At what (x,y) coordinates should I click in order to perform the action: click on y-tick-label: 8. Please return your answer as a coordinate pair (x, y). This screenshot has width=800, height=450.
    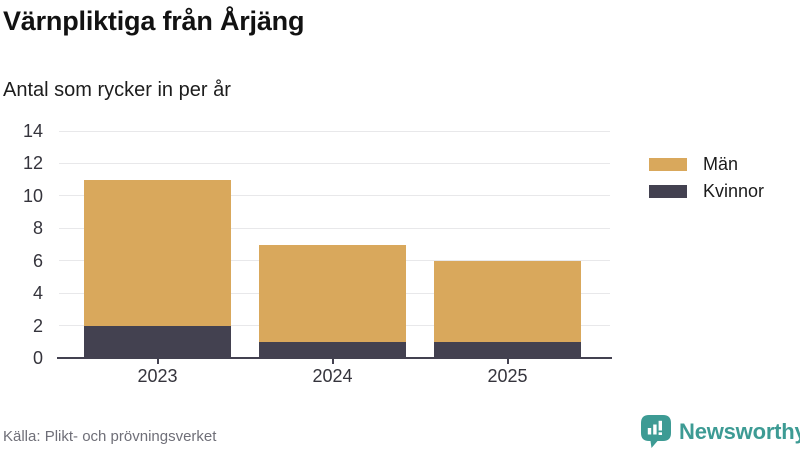
    Looking at the image, I should click on (37, 228).